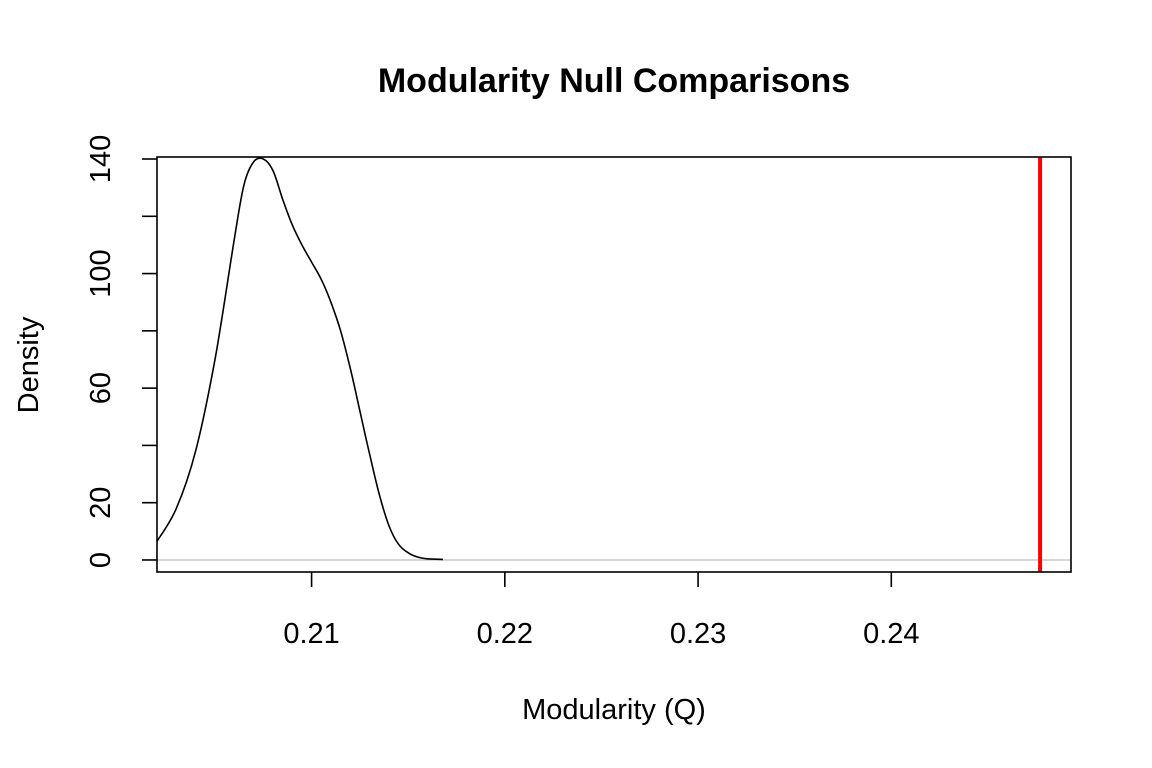  Describe the element at coordinates (698, 634) in the screenshot. I see `x-tick-label: 0.23` at that location.